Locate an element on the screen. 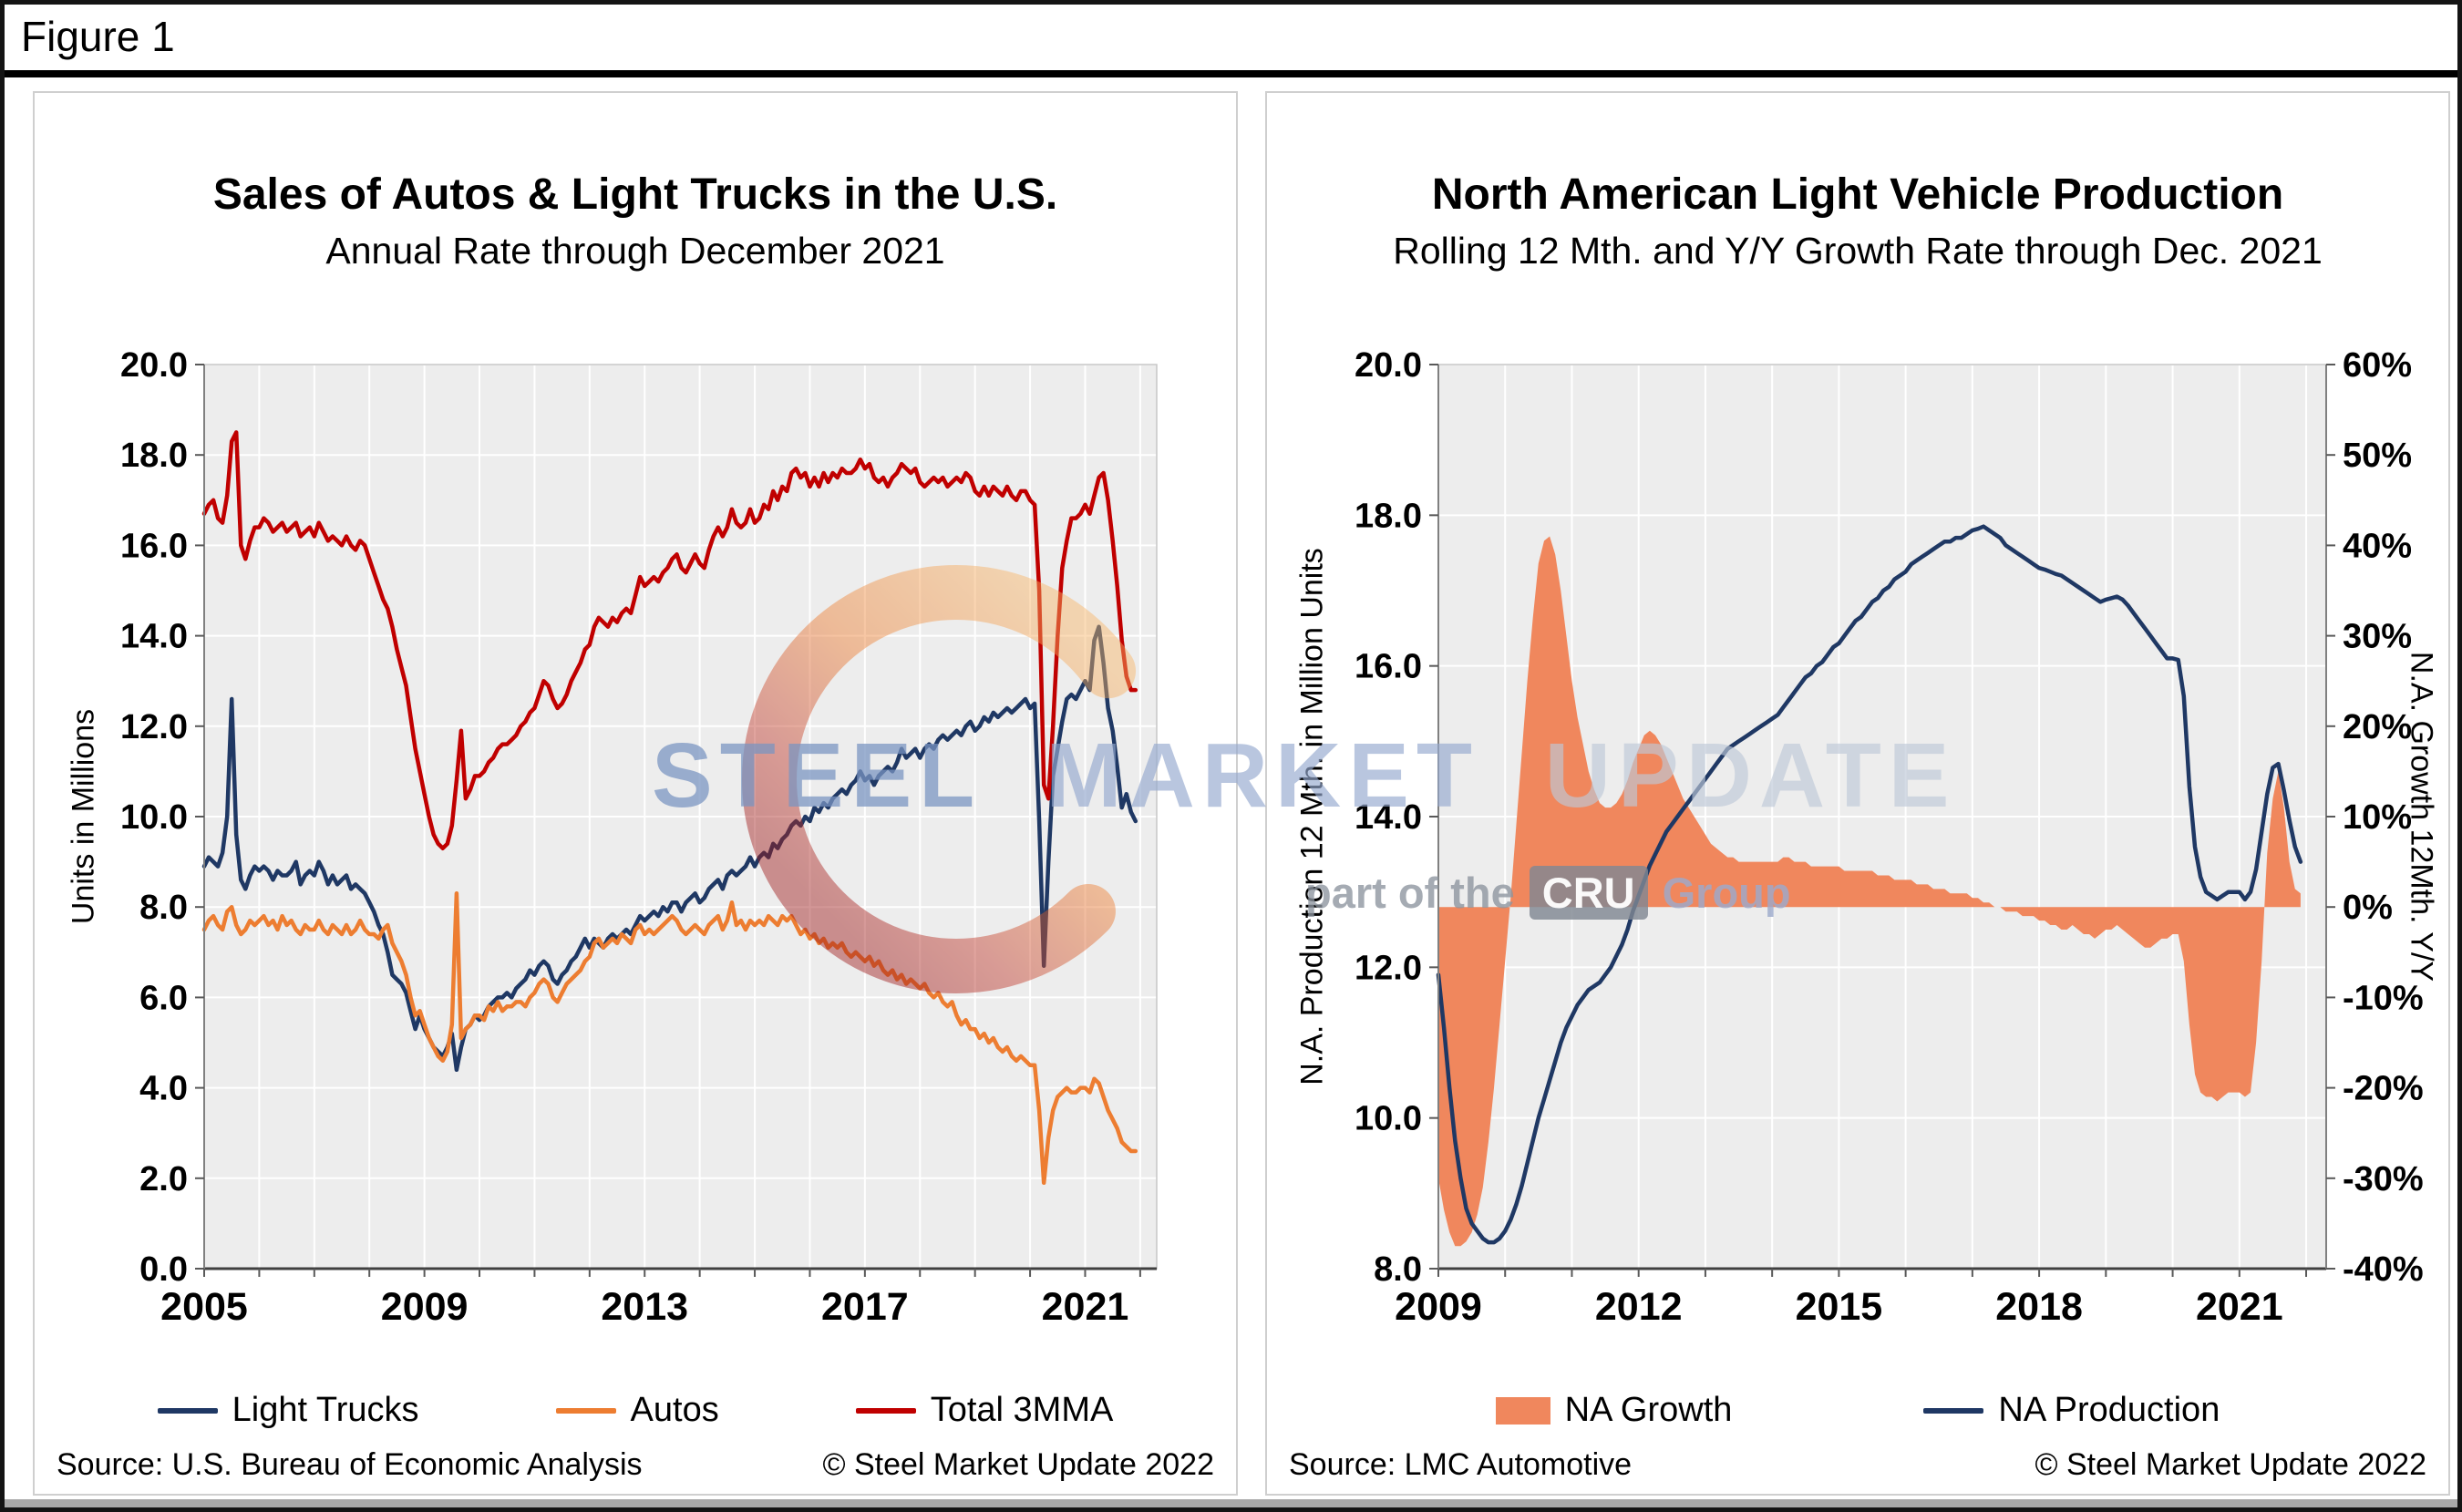  y-axis-tick-label: 6.0 is located at coordinates (163, 998).